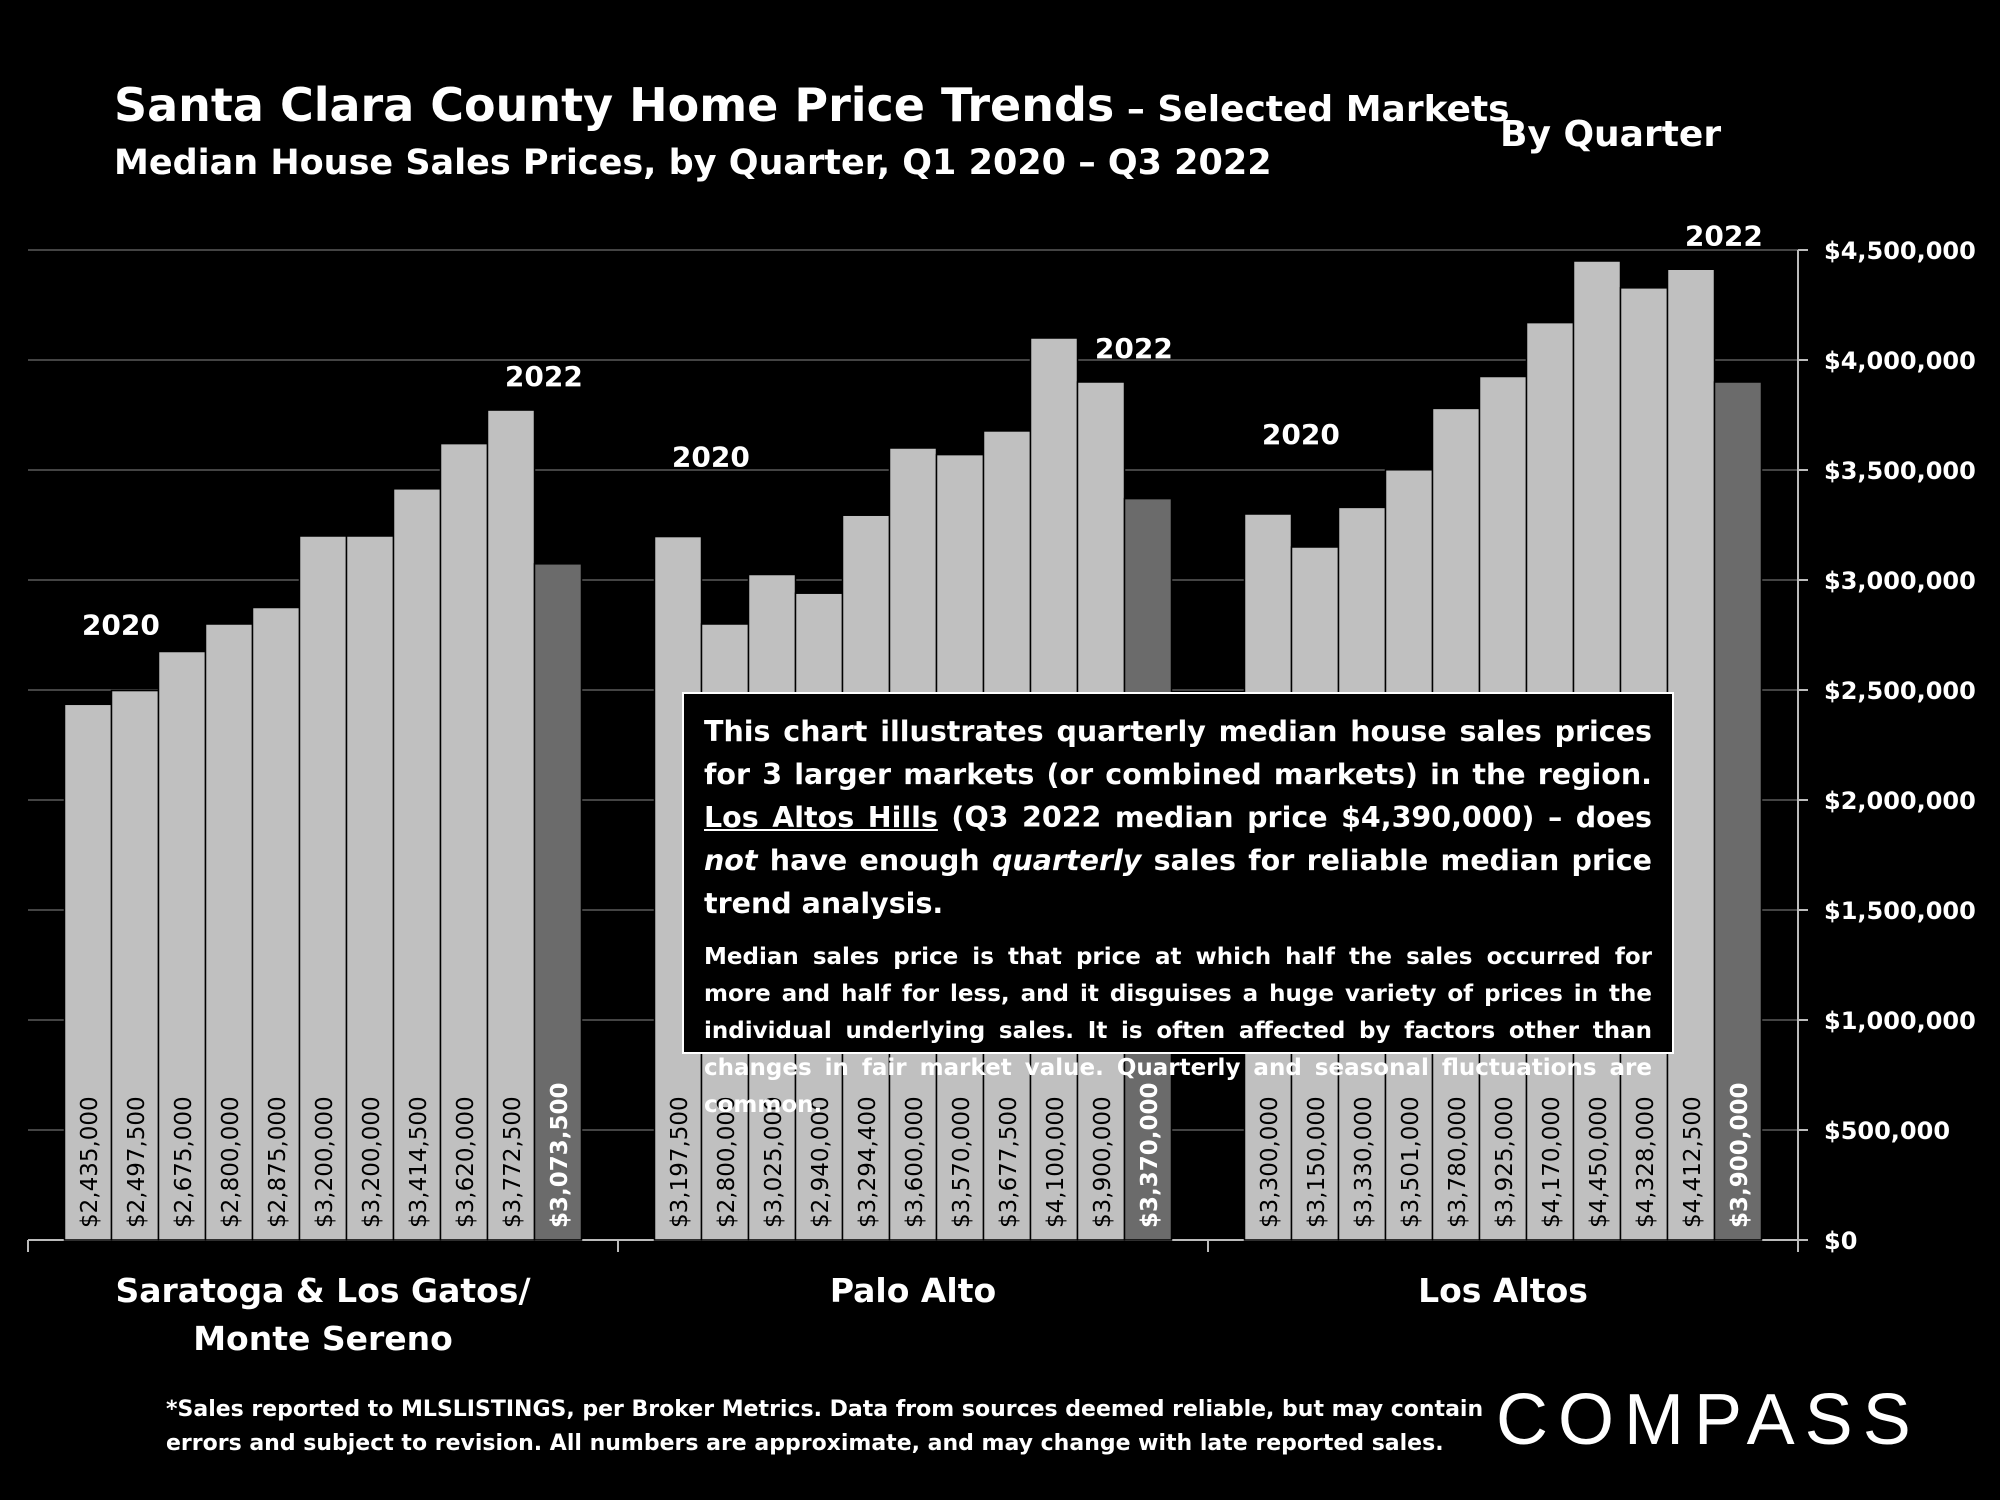  Describe the element at coordinates (774, 1162) in the screenshot. I see `bar-value-label: $3,025,000` at that location.